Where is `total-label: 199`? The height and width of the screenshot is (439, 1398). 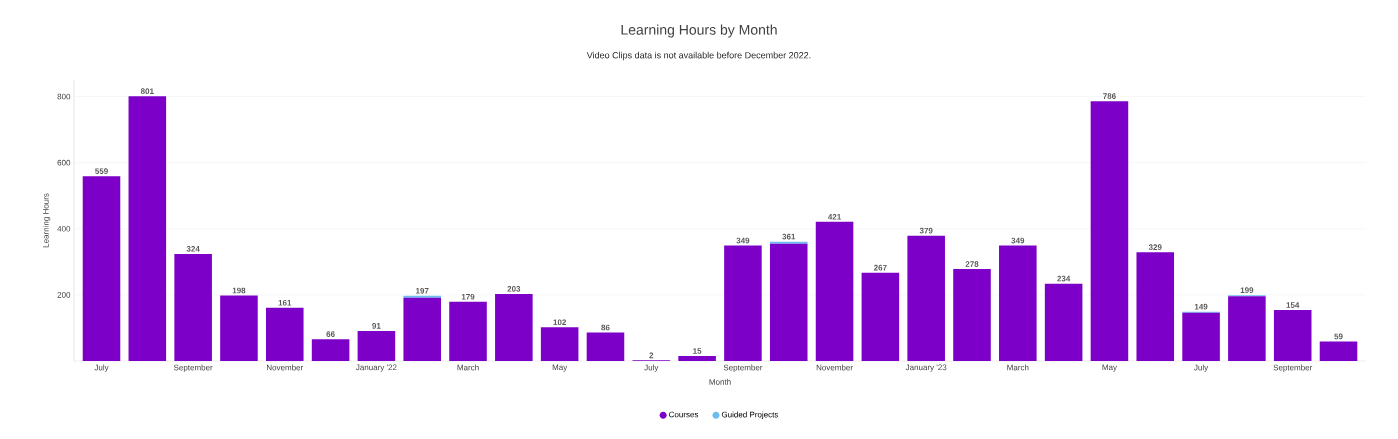 total-label: 199 is located at coordinates (1247, 290).